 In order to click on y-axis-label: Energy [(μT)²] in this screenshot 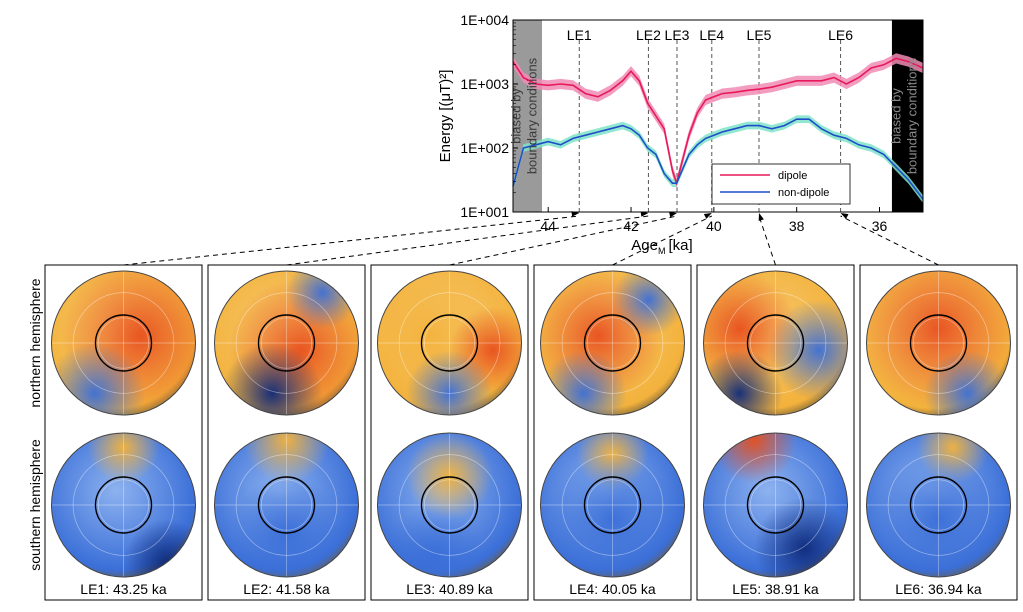, I will do `click(445, 116)`.